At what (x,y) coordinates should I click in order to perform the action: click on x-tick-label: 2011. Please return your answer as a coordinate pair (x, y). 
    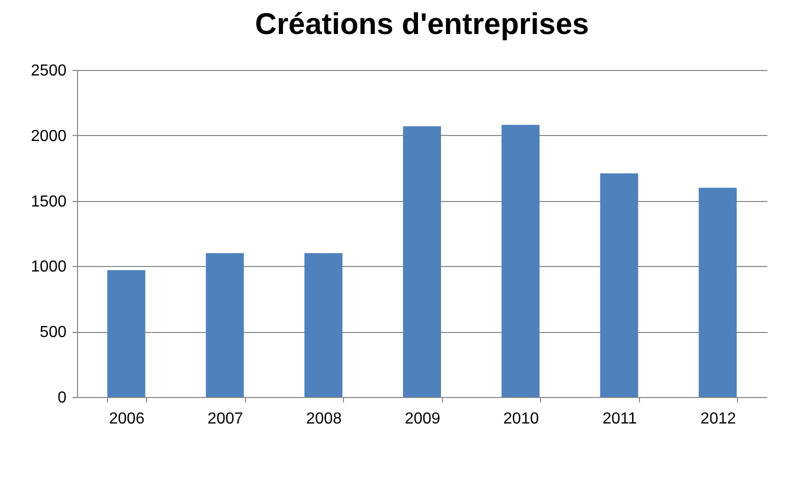
    Looking at the image, I should click on (619, 419).